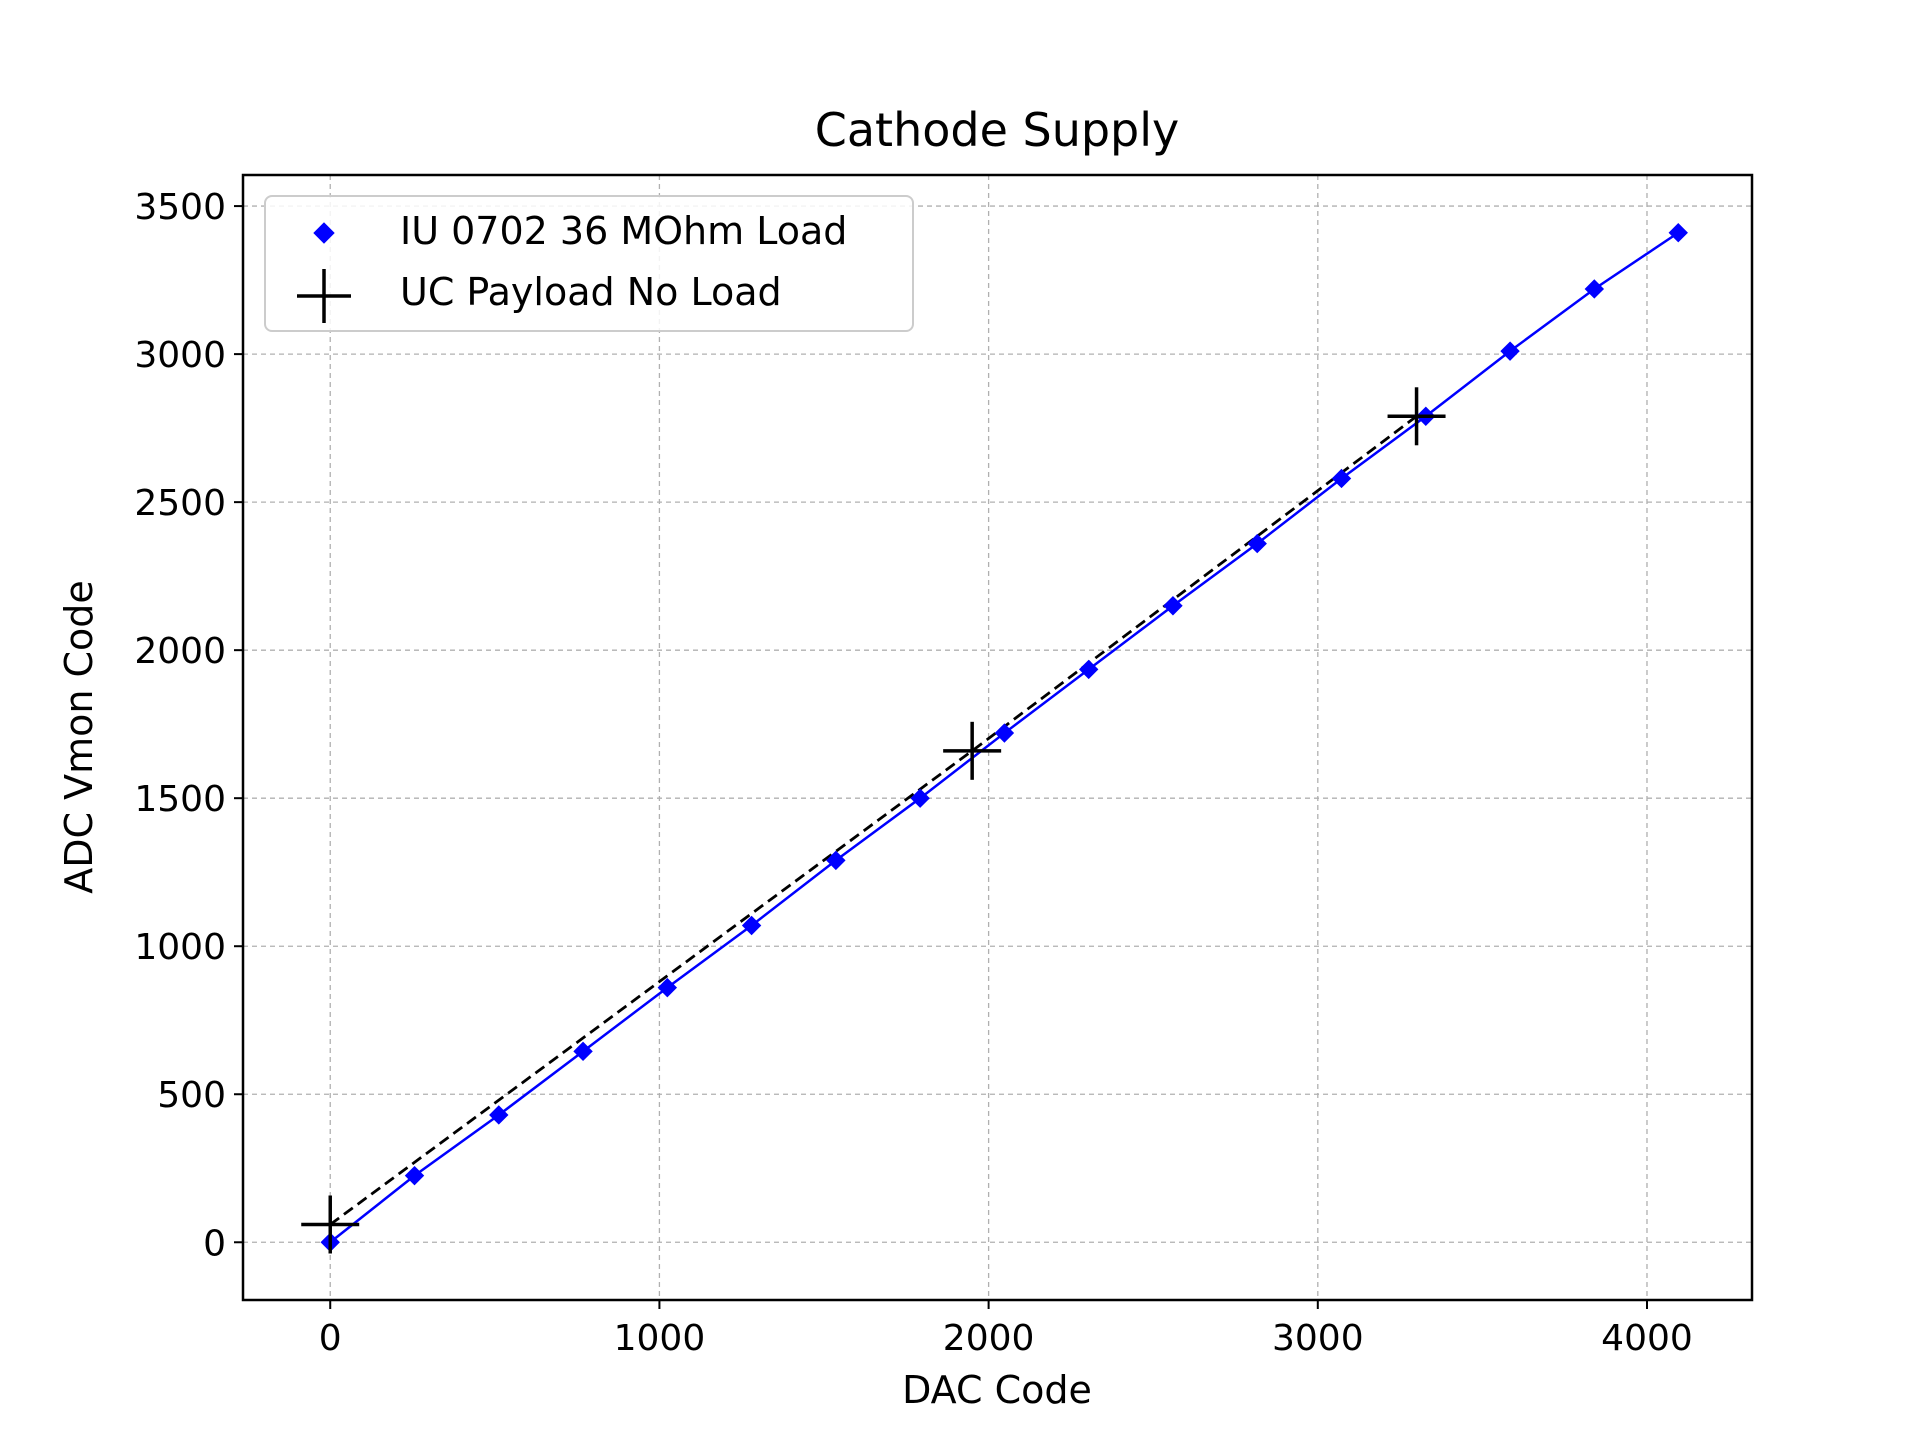 The height and width of the screenshot is (1440, 1920). Describe the element at coordinates (180, 799) in the screenshot. I see `y-tick-label: 1500` at that location.